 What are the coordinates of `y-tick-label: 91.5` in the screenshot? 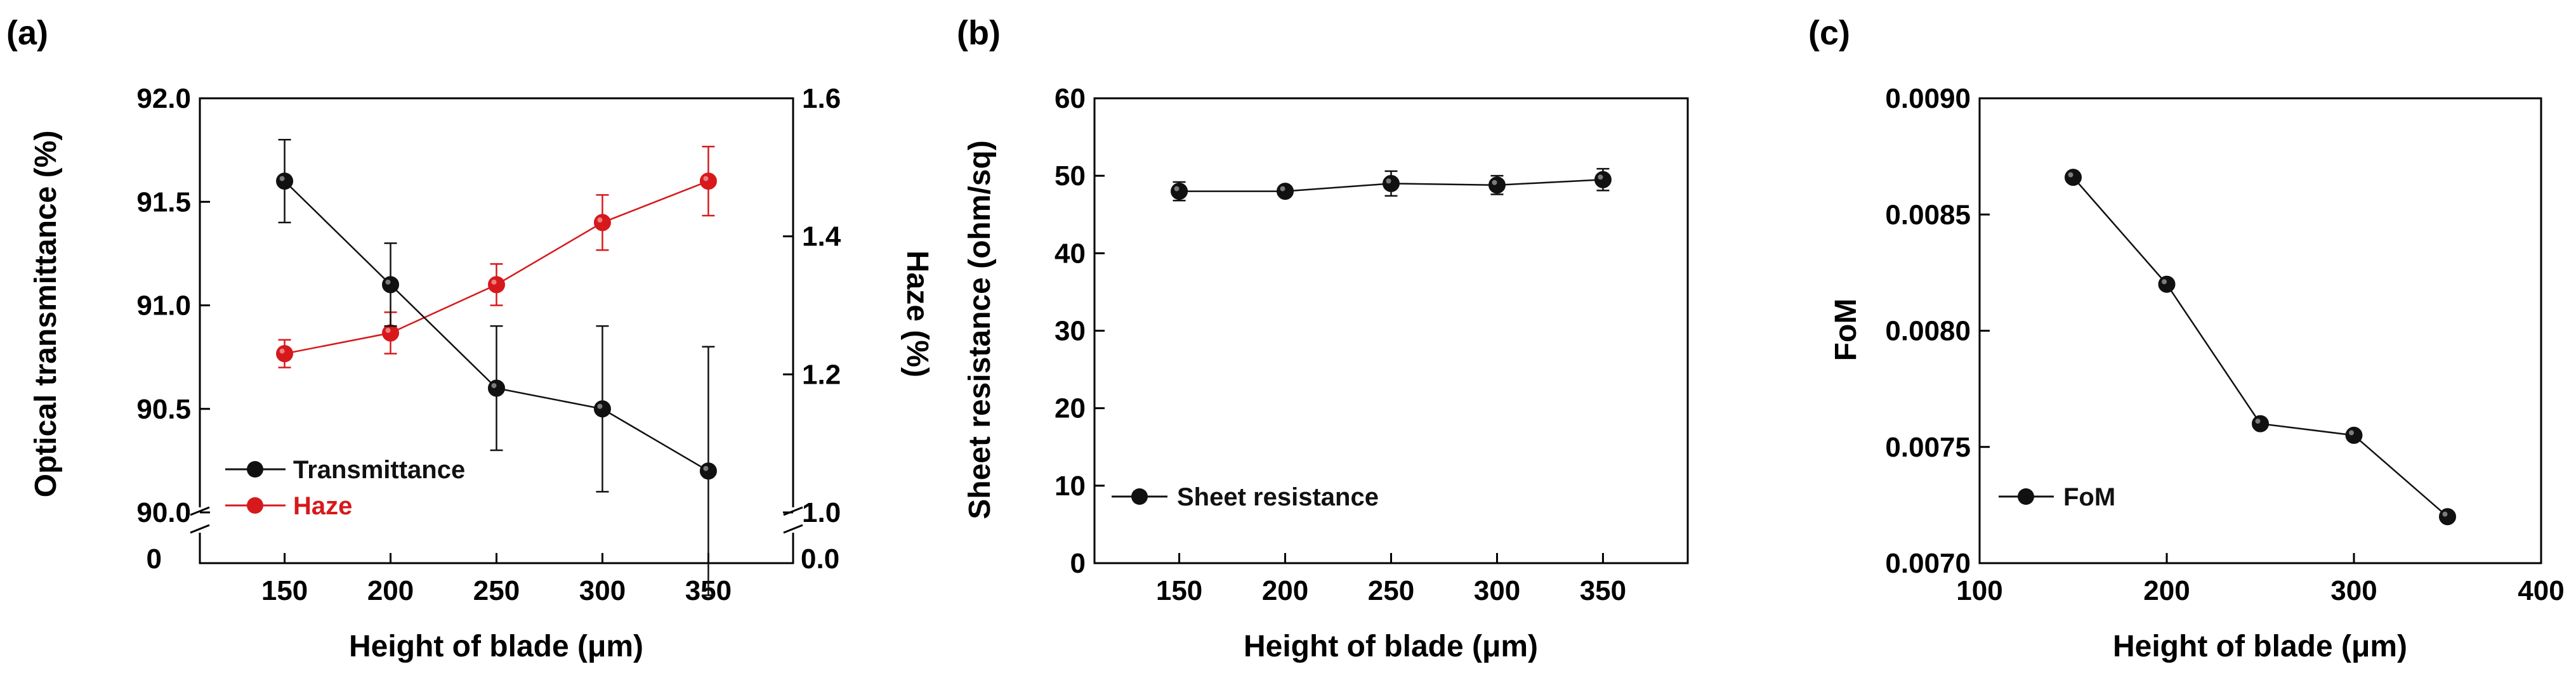 It's located at (163, 202).